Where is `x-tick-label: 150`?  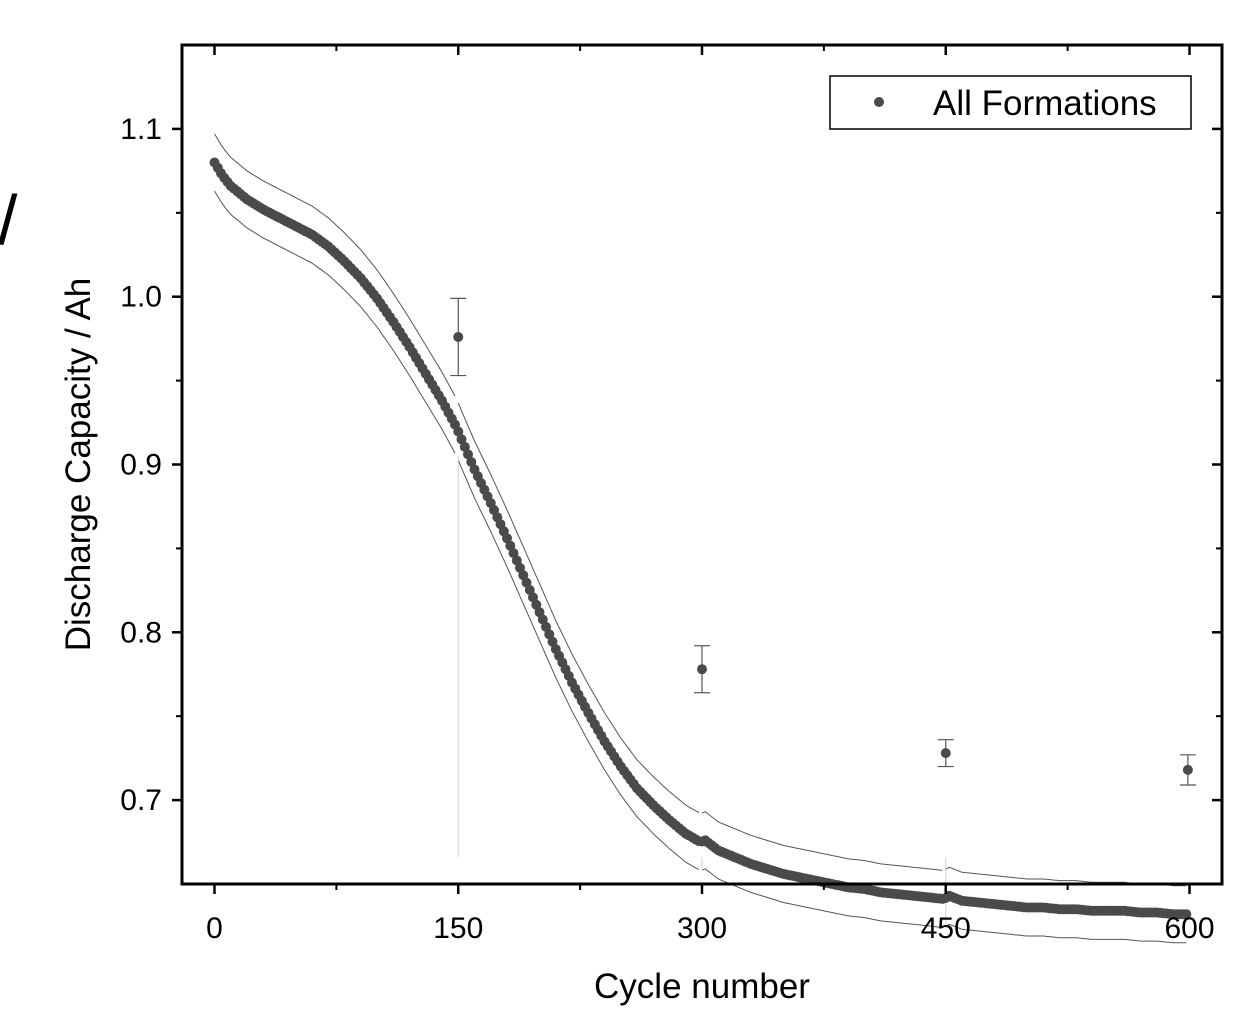
x-tick-label: 150 is located at coordinates (458, 928).